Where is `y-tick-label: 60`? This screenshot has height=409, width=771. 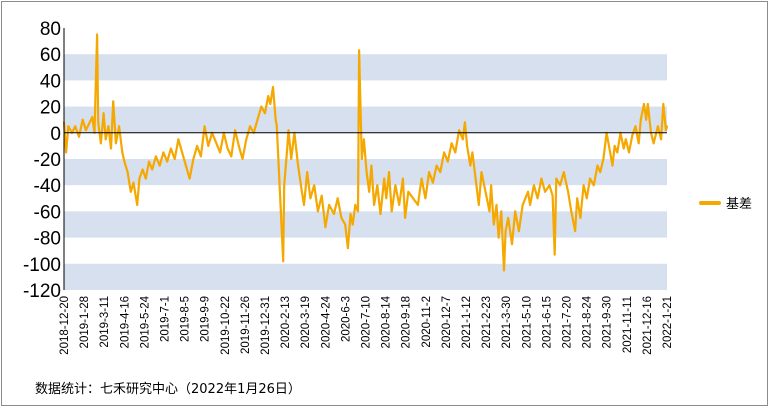 y-tick-label: 60 is located at coordinates (50, 55).